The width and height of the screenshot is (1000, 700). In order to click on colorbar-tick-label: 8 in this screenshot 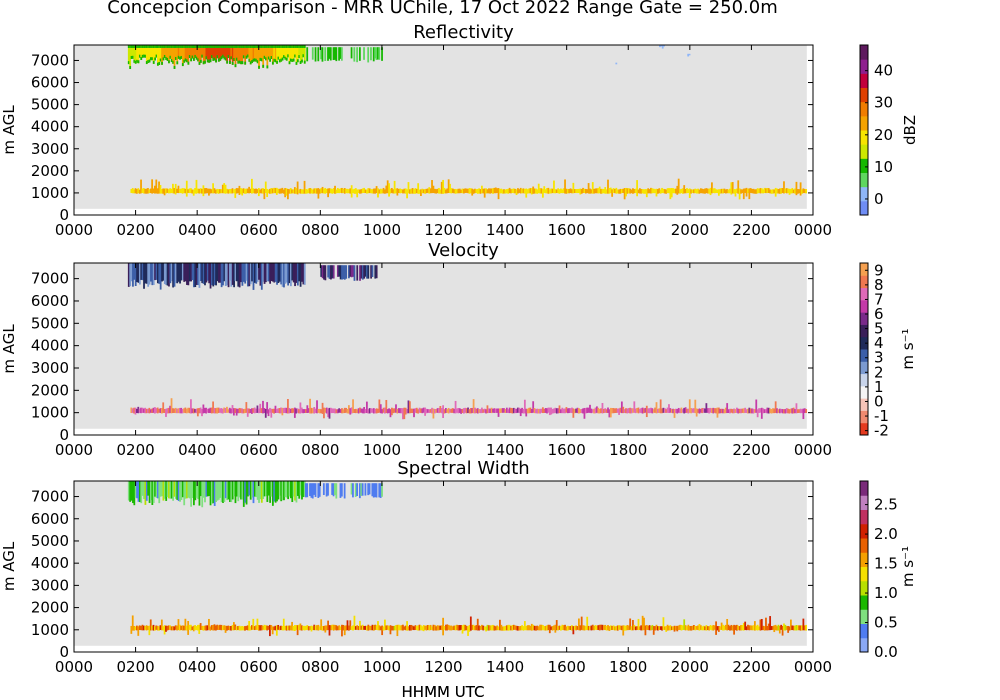, I will do `click(879, 285)`.